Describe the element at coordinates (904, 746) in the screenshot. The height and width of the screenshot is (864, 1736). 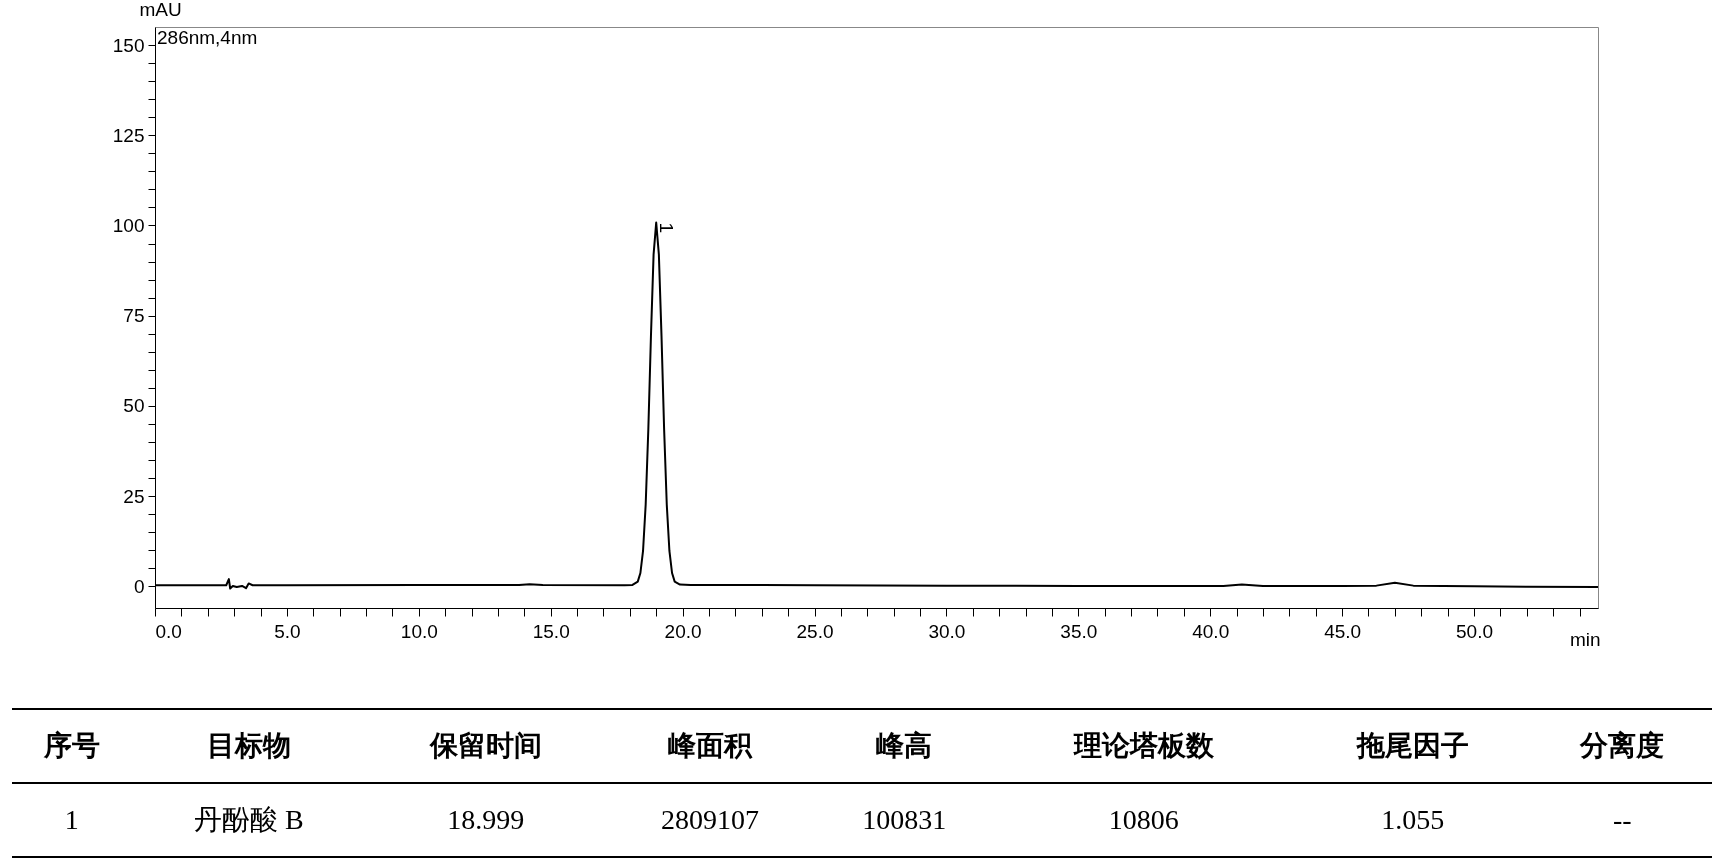
I see `text: 峰高` at that location.